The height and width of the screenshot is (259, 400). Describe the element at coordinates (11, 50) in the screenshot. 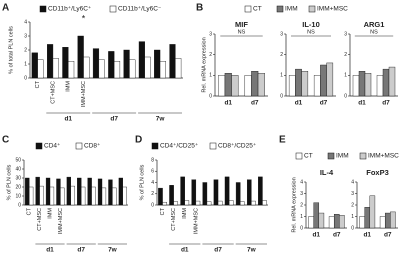

I see `y-axis-label: % of total PLN cells` at that location.